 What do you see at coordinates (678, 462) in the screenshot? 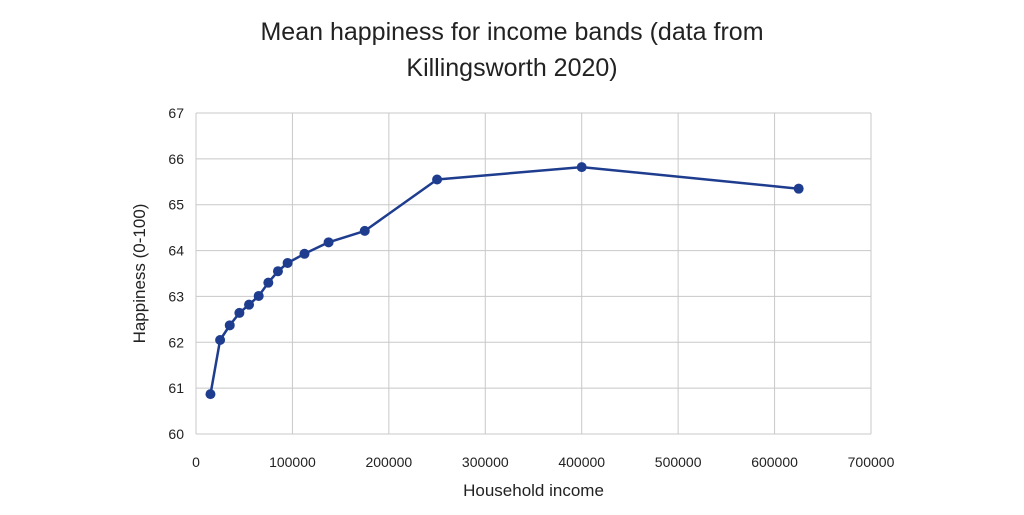
I see `x-tick-label: 500000` at bounding box center [678, 462].